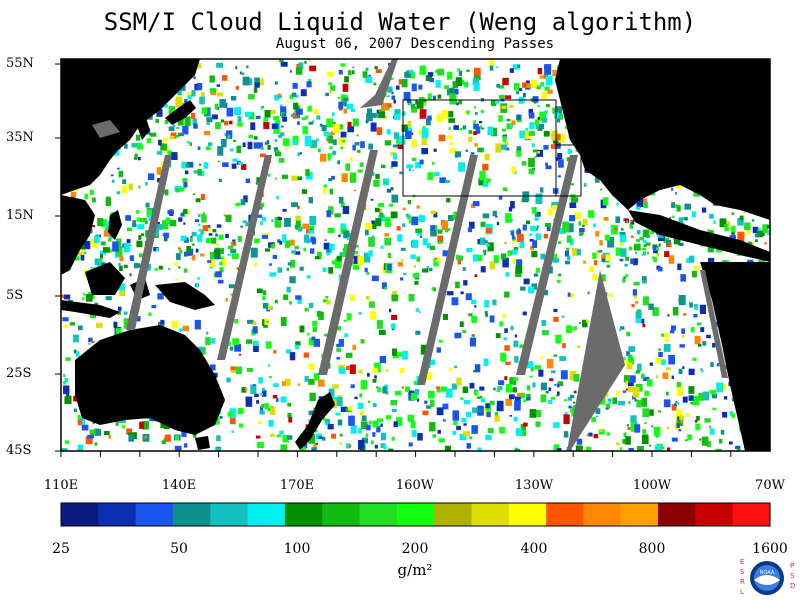 The height and width of the screenshot is (600, 800). Describe the element at coordinates (415, 44) in the screenshot. I see `map-subtitle: August 06, 2007 Descending Passes` at that location.